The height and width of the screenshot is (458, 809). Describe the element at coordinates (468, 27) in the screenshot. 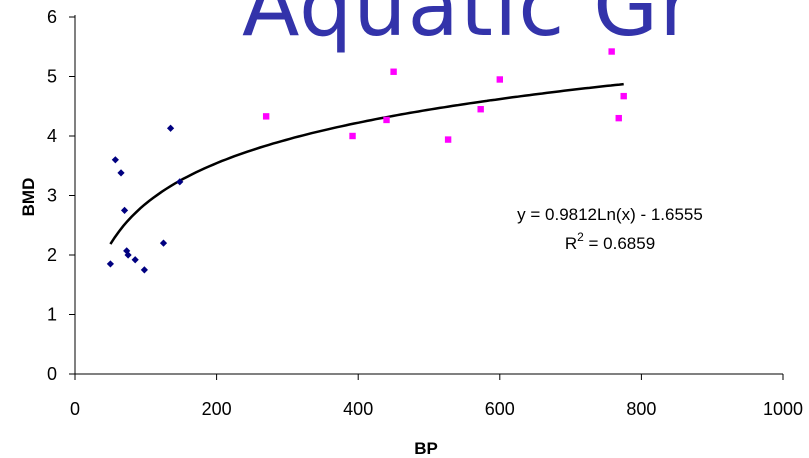

I see `banner-title: Aquatic Gr` at that location.